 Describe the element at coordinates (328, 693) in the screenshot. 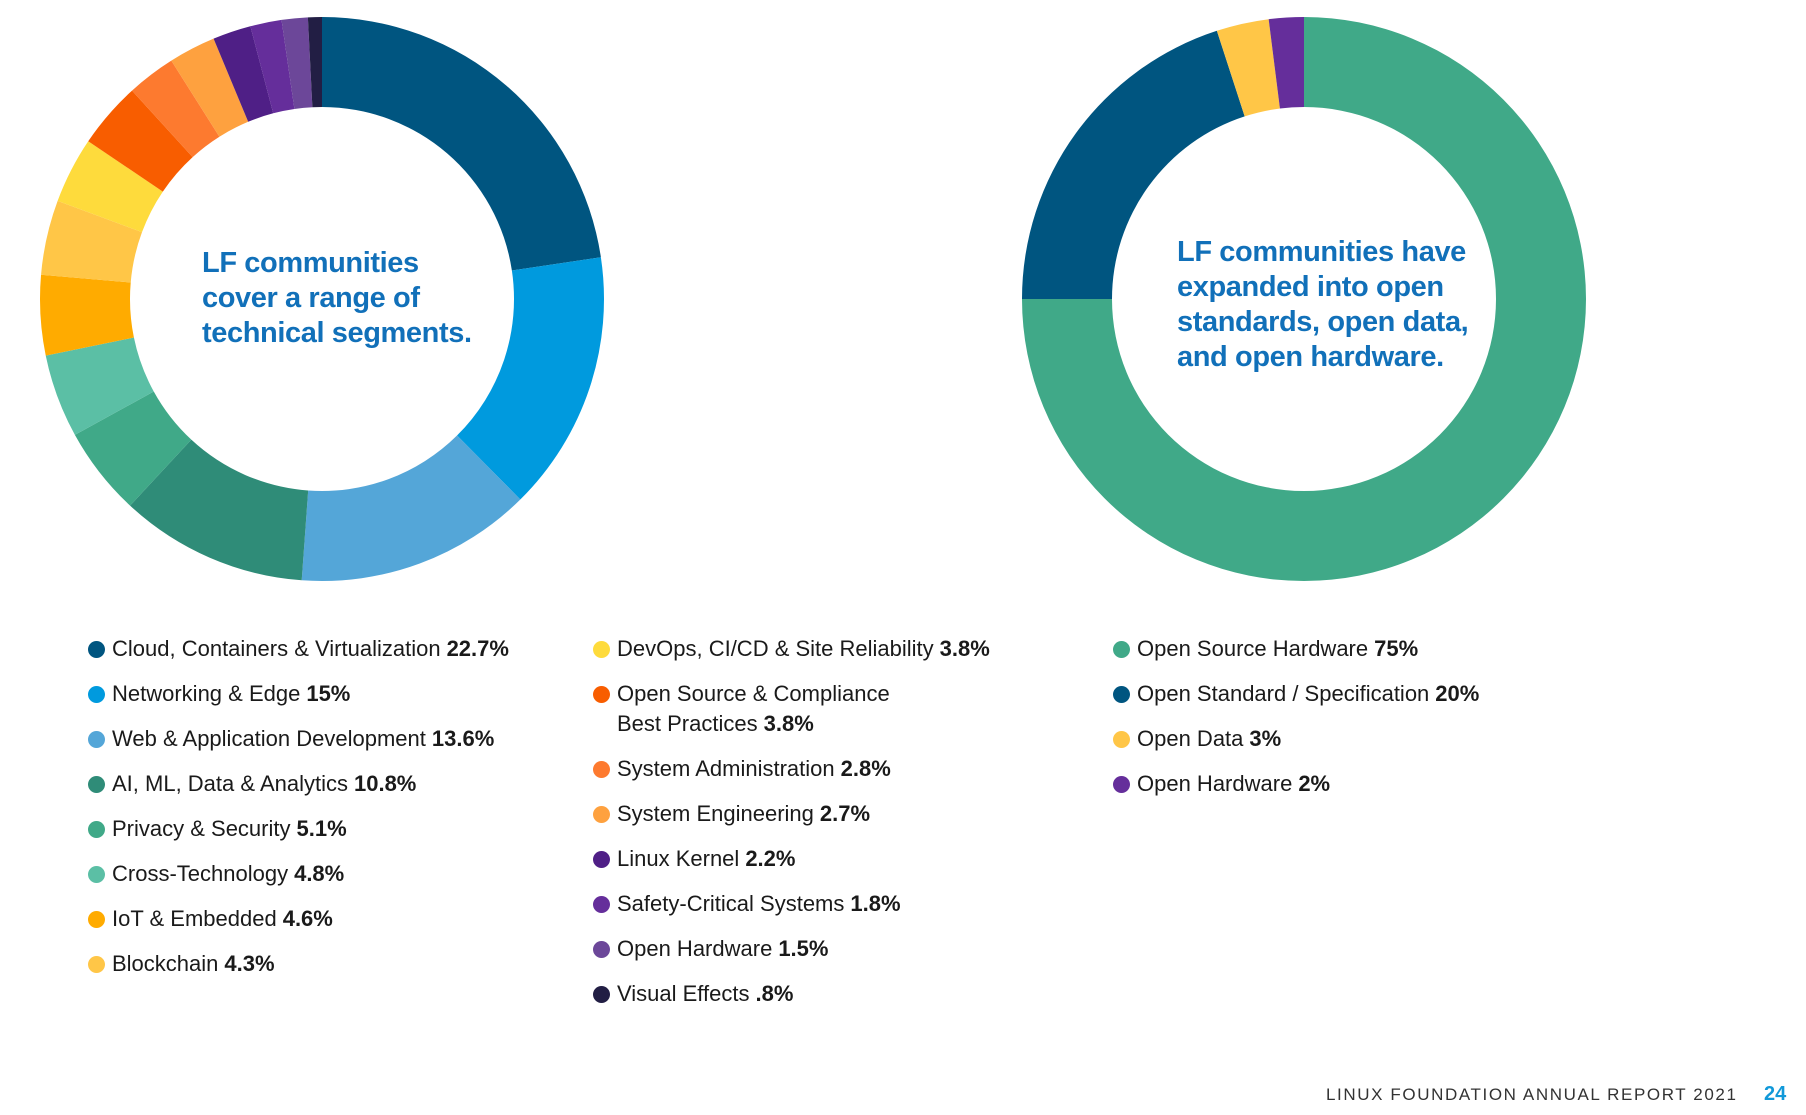

I see `legend-value: 15%` at that location.